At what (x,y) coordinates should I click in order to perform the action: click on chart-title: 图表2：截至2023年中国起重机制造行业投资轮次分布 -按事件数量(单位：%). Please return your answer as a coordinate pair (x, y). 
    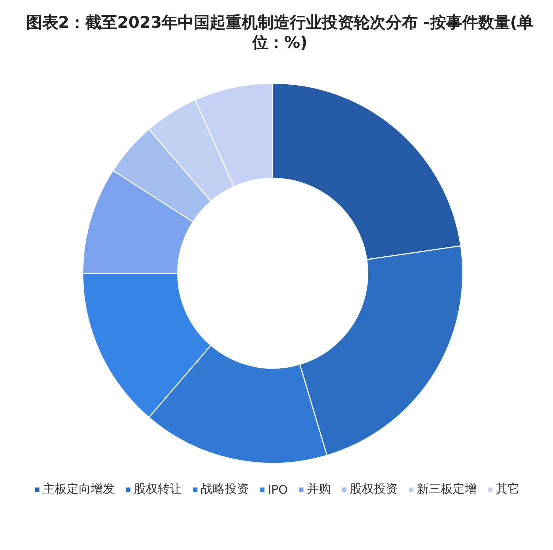
    Looking at the image, I should click on (280, 32).